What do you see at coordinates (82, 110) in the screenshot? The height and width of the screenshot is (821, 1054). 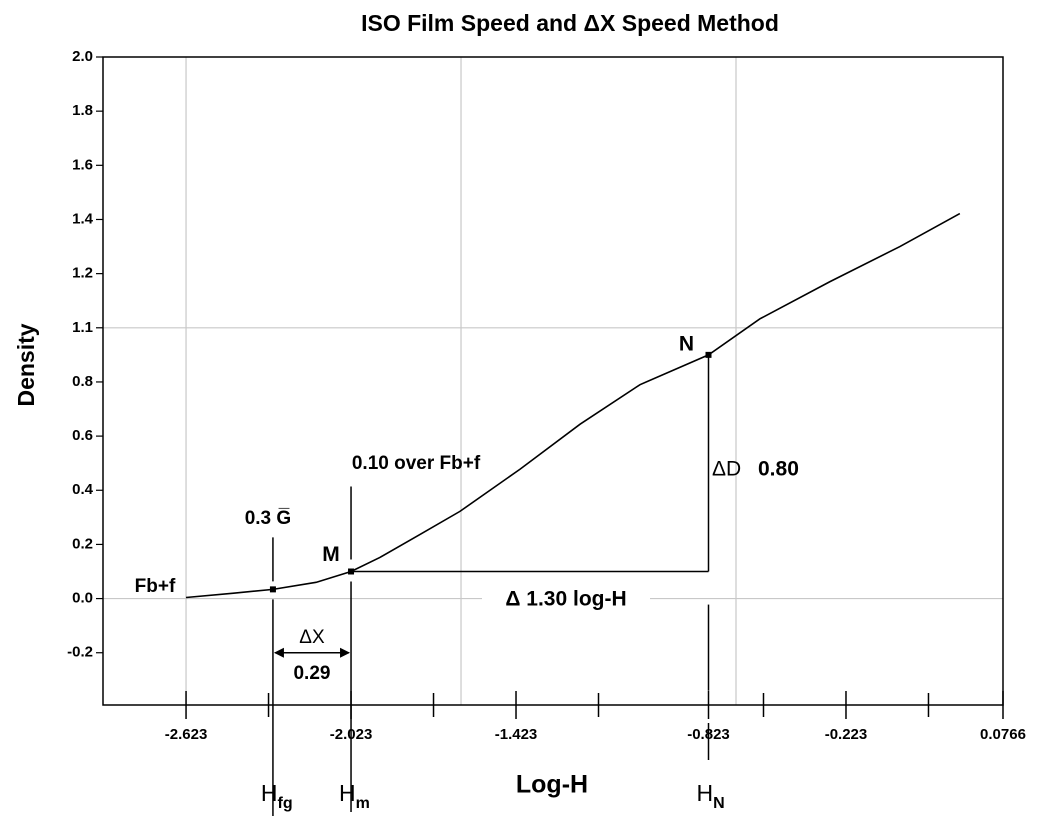 I see `y-tick-label: 1.8` at bounding box center [82, 110].